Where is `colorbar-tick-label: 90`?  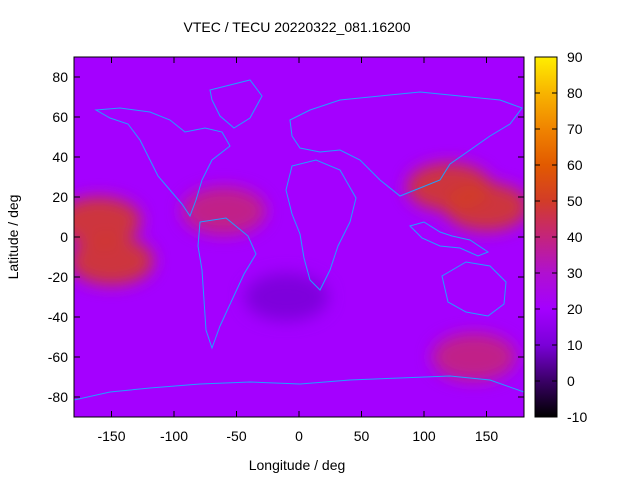
colorbar-tick-label: 90 is located at coordinates (575, 57).